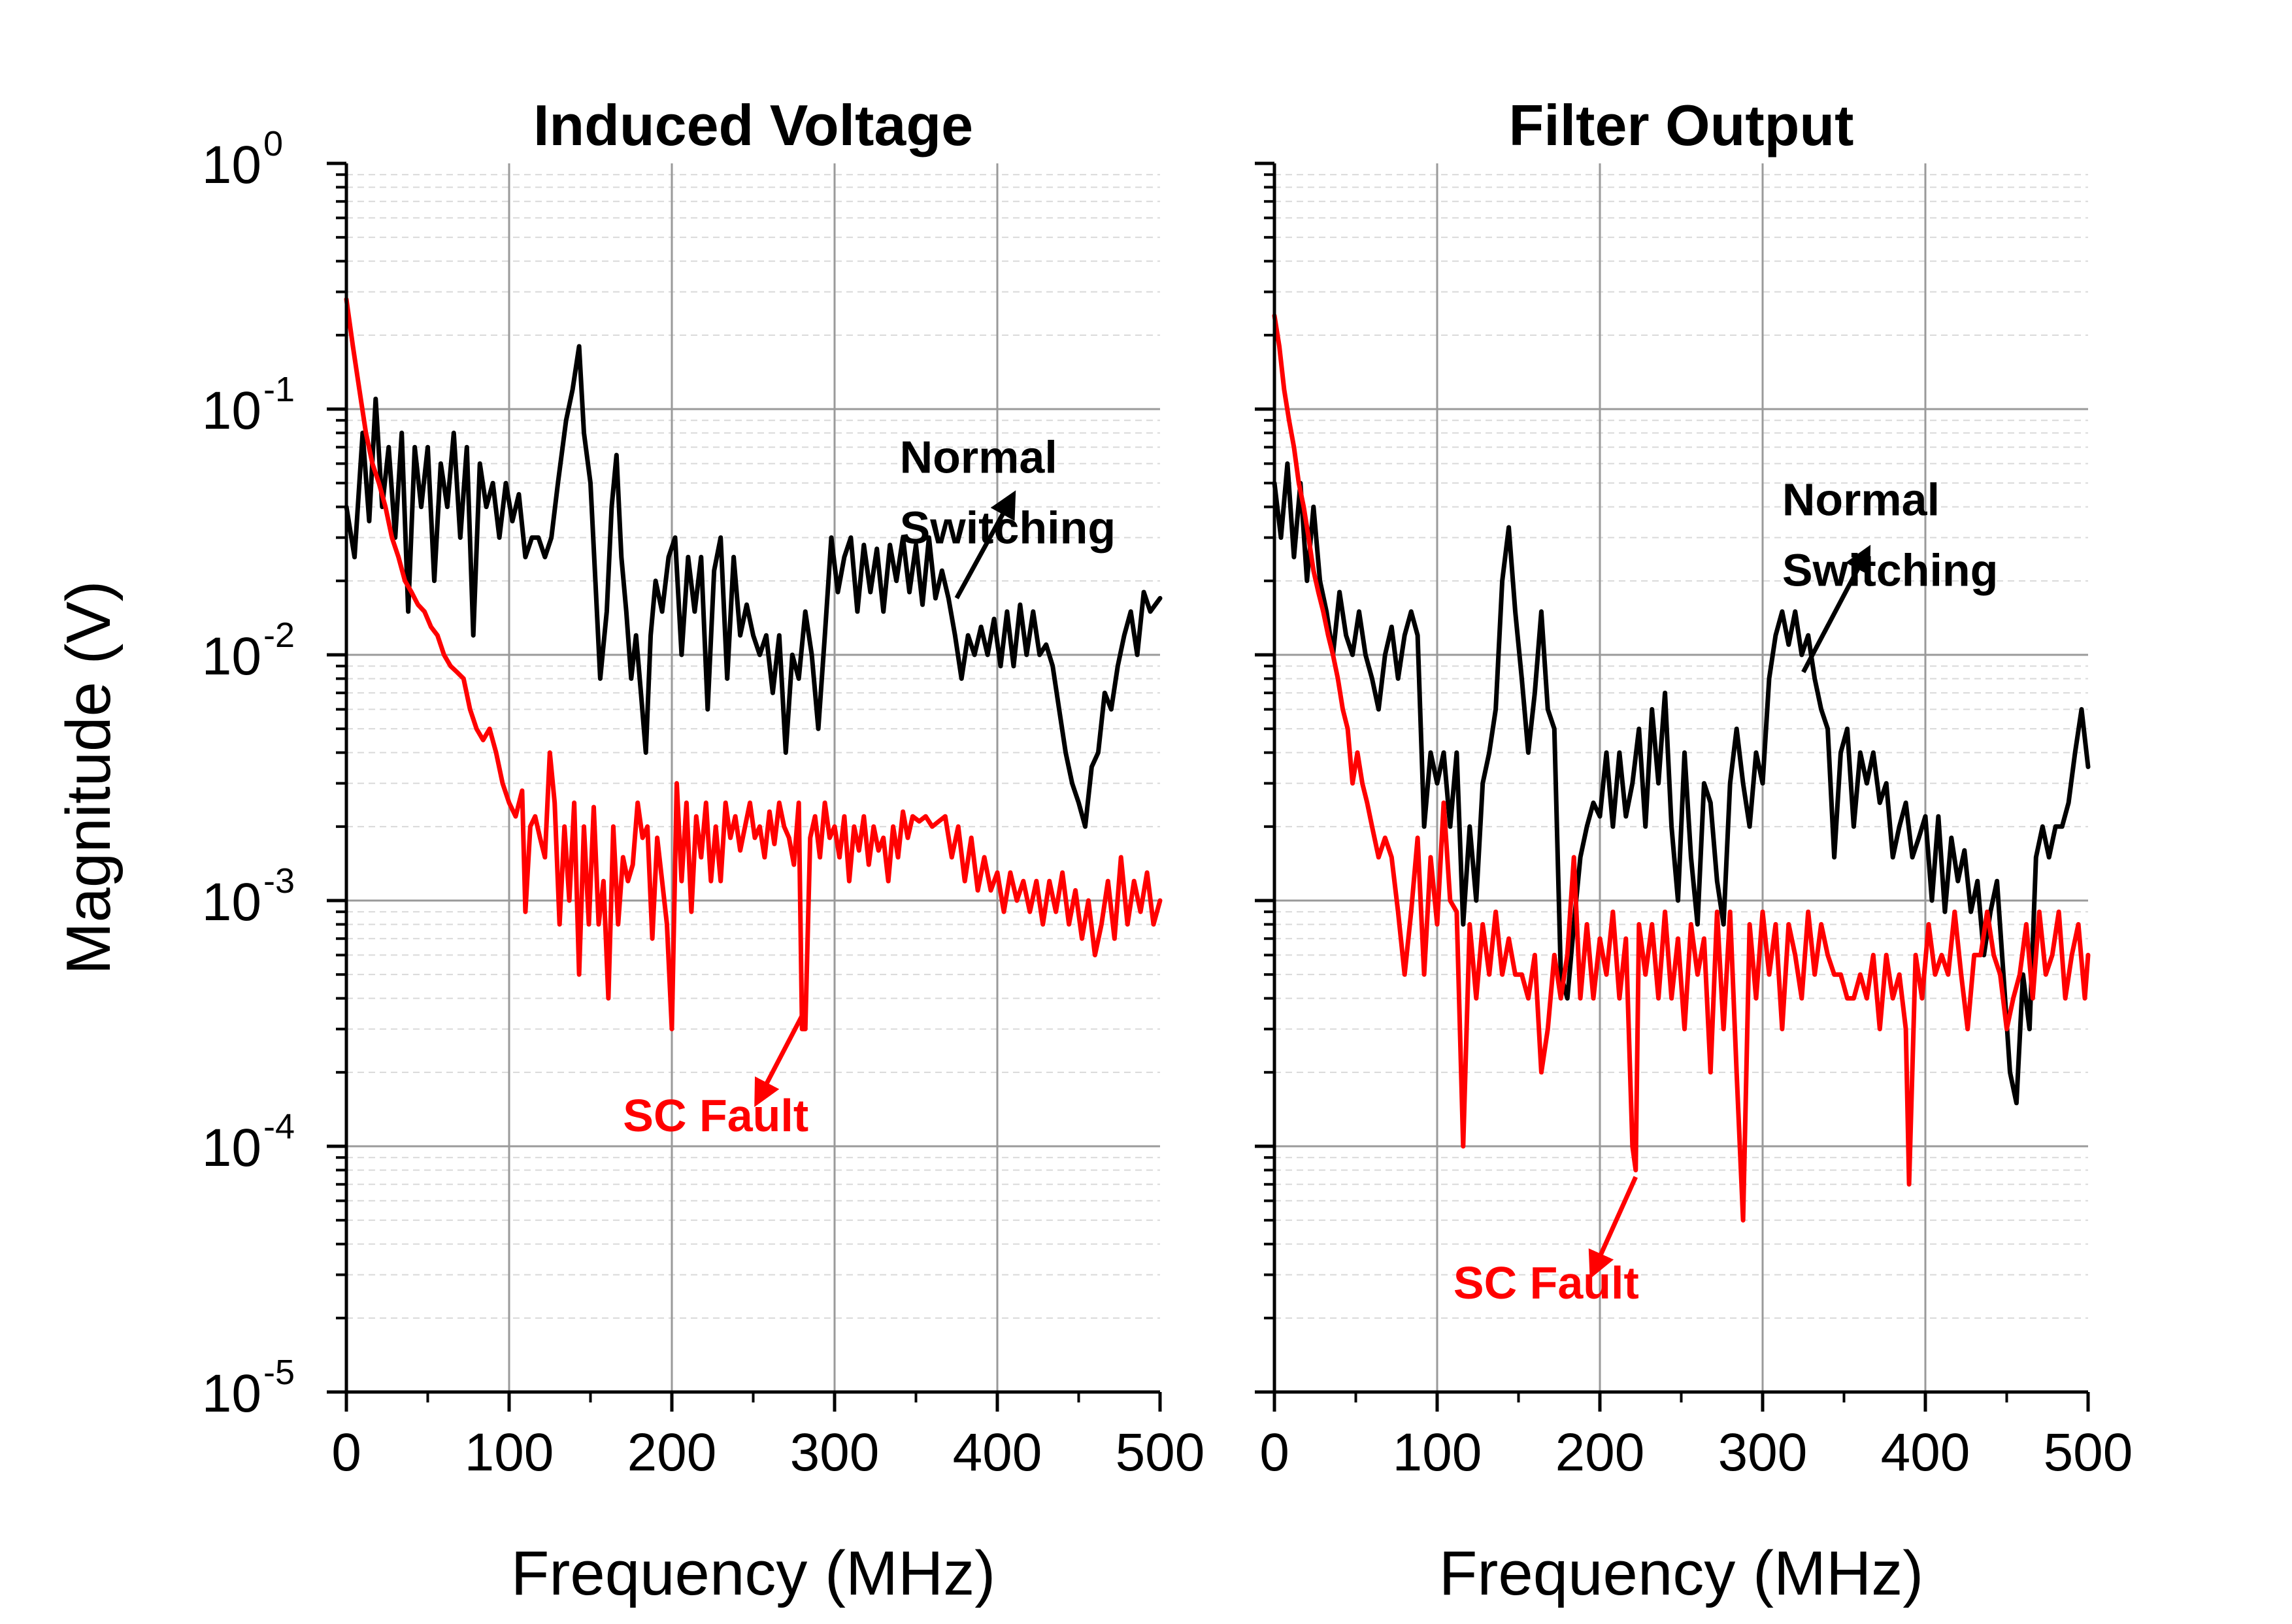  I want to click on y-tick-exponent: -1, so click(279, 390).